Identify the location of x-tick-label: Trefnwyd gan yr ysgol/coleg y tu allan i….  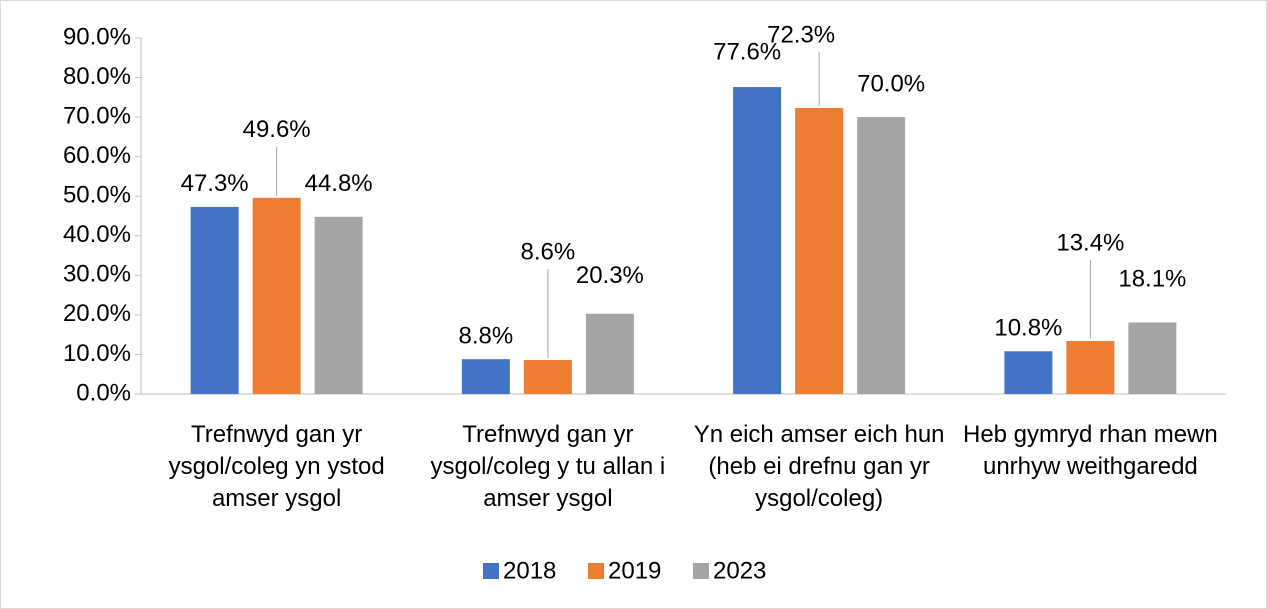
(548, 466).